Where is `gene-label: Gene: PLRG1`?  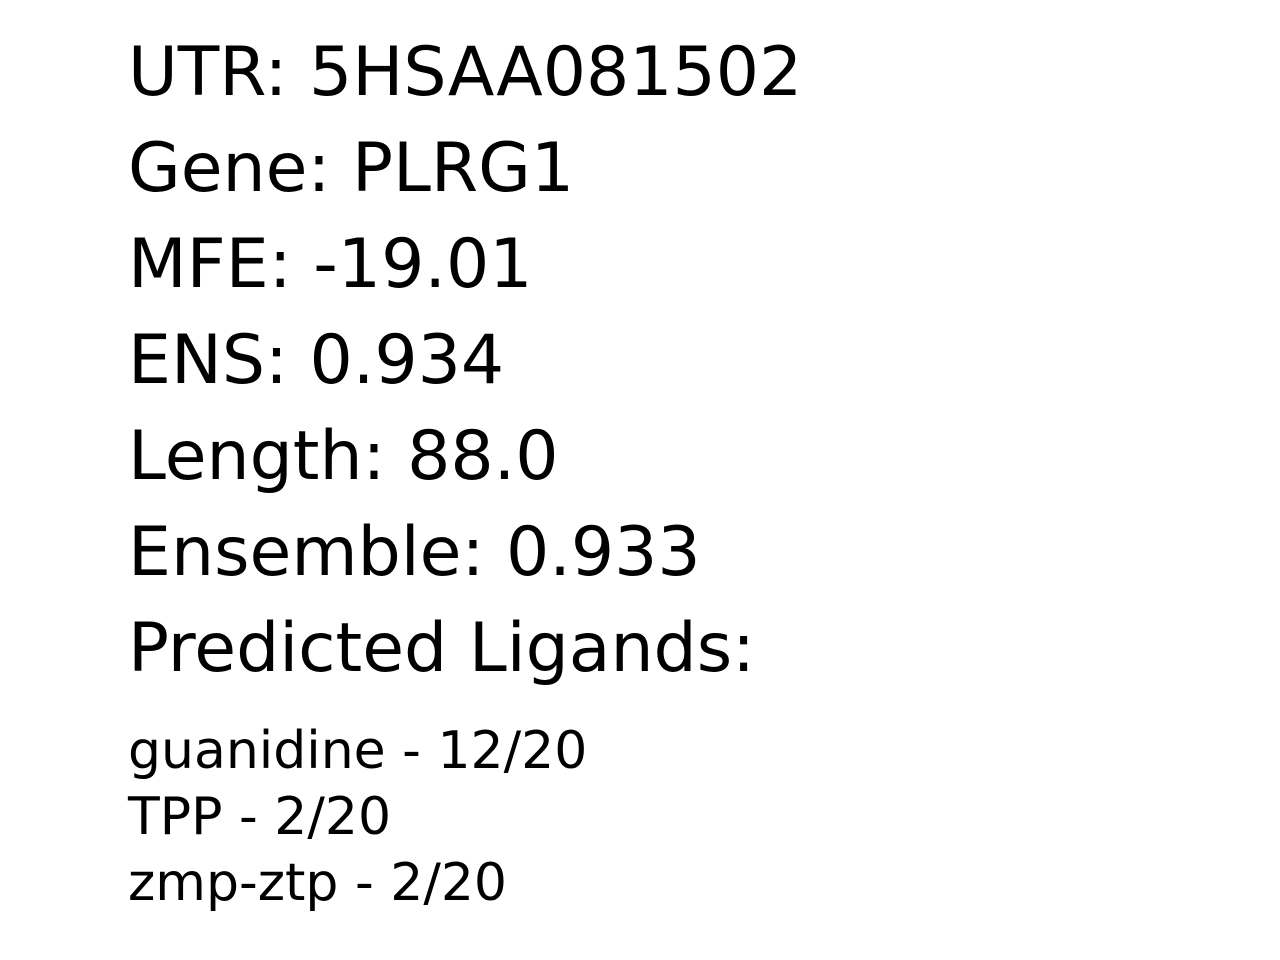 gene-label: Gene: PLRG1 is located at coordinates (351, 168).